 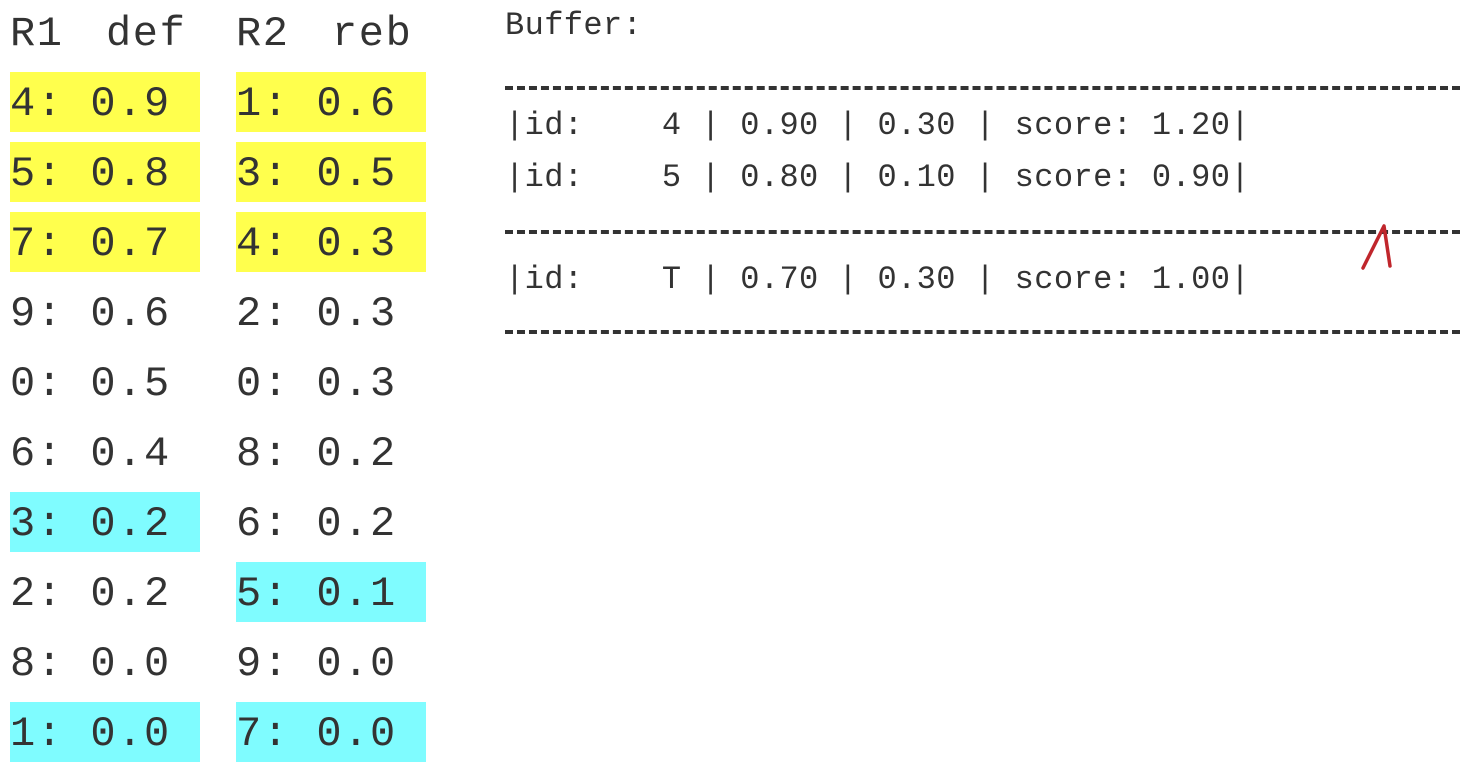 What do you see at coordinates (331, 732) in the screenshot?
I see `r2-entry: 7: 0.0` at bounding box center [331, 732].